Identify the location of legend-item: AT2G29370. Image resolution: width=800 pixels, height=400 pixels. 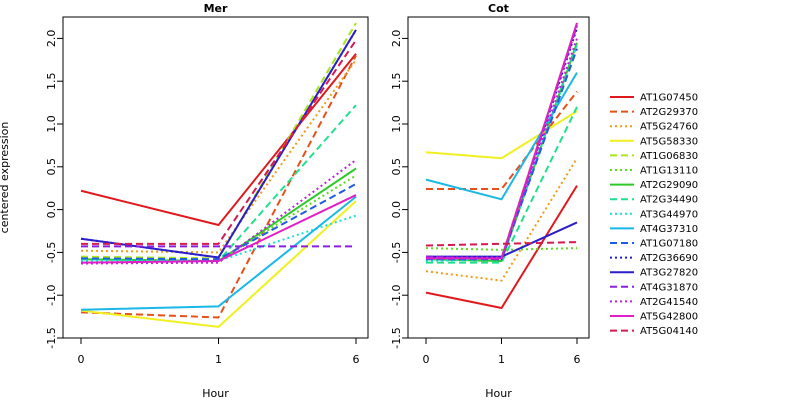
(654, 112).